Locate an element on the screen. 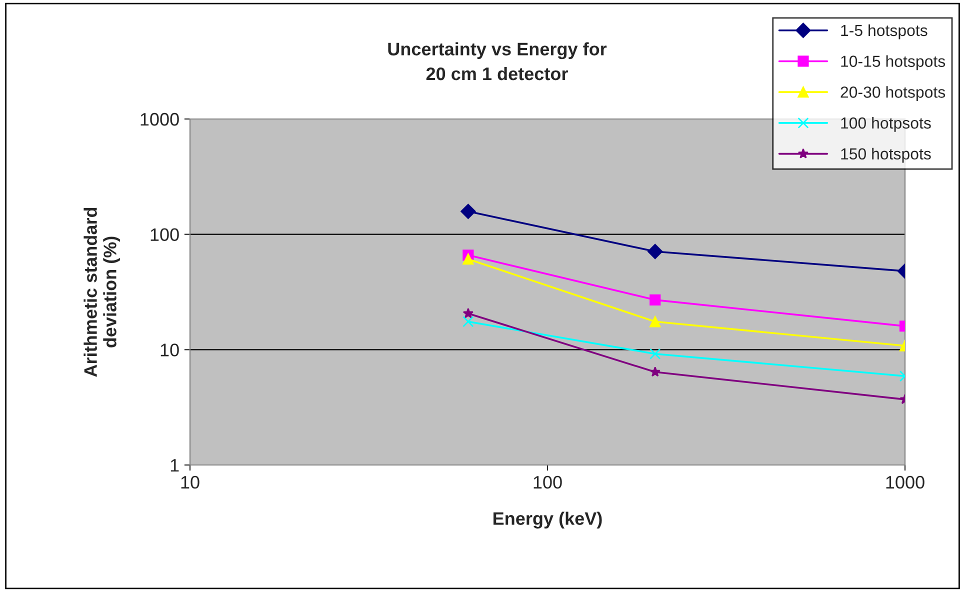 Image resolution: width=965 pixels, height=592 pixels. legend-label: 100 hotpsots is located at coordinates (886, 124).